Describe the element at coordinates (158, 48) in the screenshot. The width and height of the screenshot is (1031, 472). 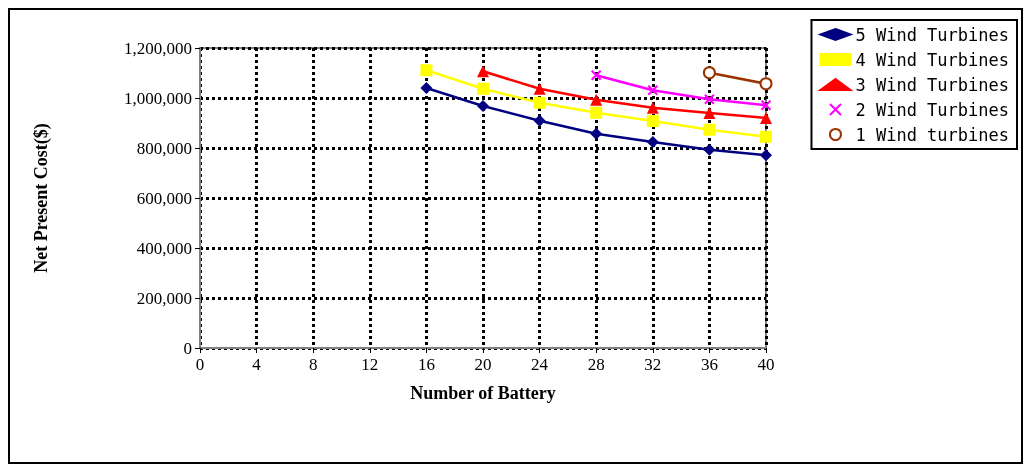
I see `y-tick-label: 1,200,000` at that location.